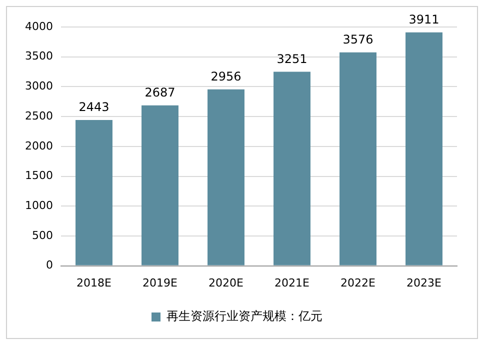  What do you see at coordinates (38, 205) in the screenshot?
I see `y-tick-label: 1000` at bounding box center [38, 205].